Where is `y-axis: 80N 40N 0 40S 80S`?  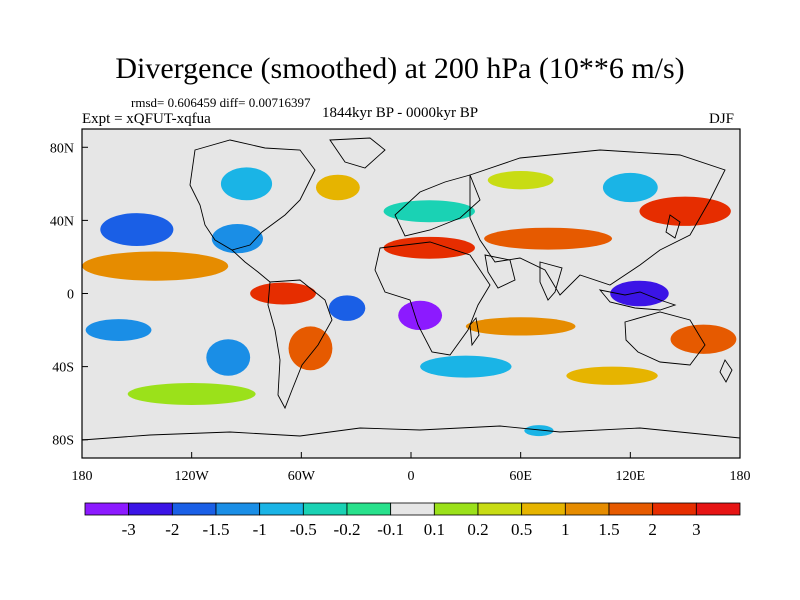
y-axis: 80N 40N 0 40S 80S is located at coordinates (69, 295).